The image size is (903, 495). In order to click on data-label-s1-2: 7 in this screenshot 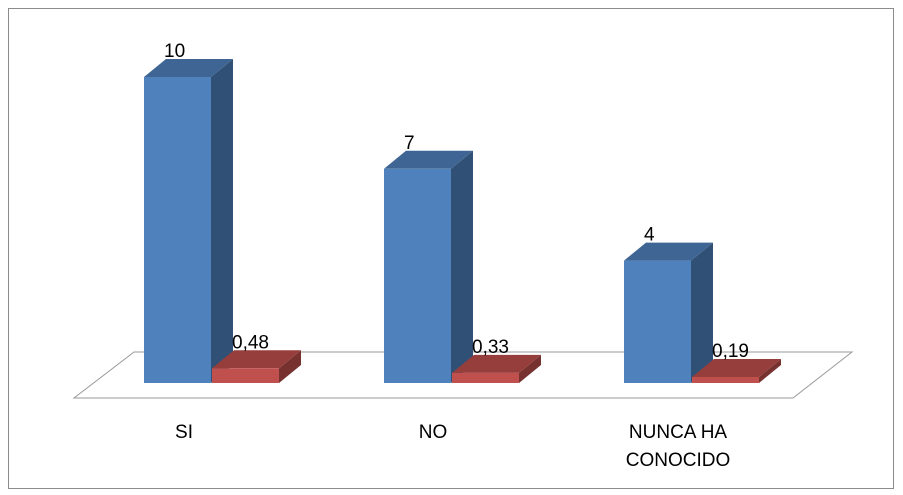, I will do `click(409, 143)`.